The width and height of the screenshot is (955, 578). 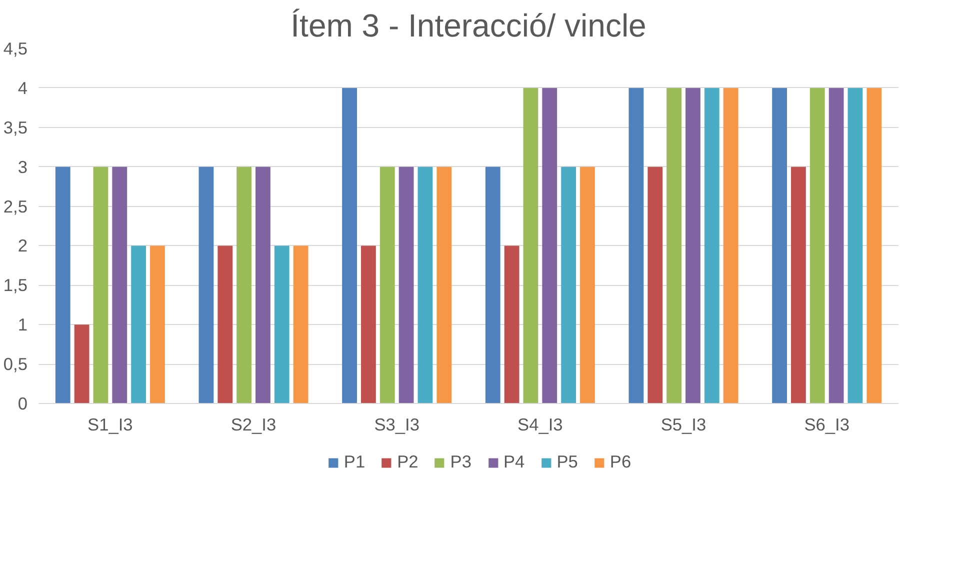 I want to click on y-tick-label: 3, so click(x=23, y=166).